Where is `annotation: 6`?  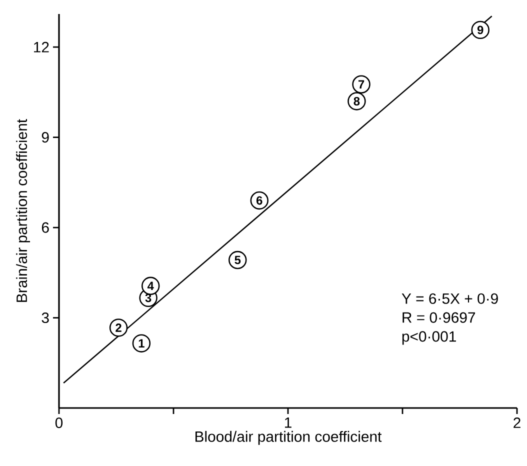 annotation: 6 is located at coordinates (259, 200).